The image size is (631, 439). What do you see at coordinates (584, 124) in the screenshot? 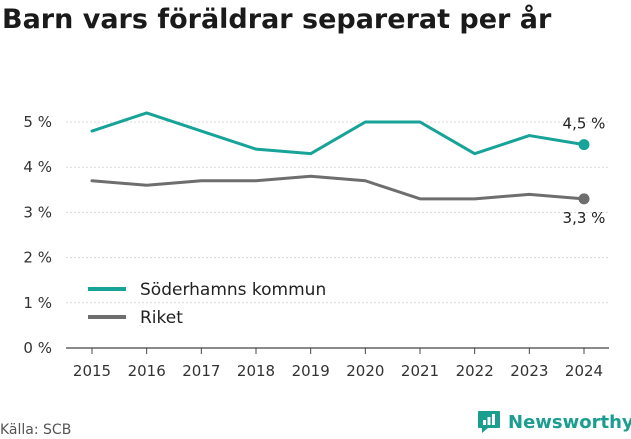
I see `series-end-label: 4,5 %` at bounding box center [584, 124].